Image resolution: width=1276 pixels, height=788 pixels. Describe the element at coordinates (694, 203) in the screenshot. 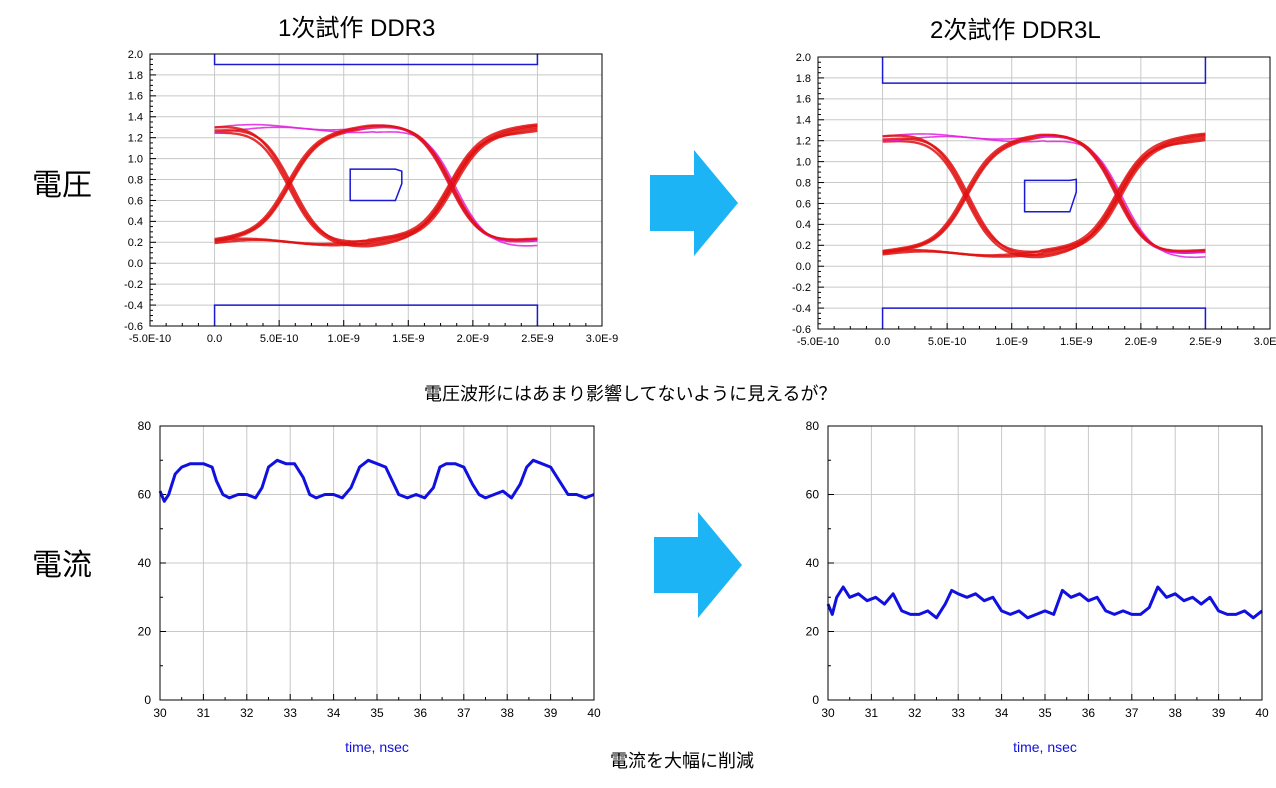

I see `arrow-right-icon-top` at that location.